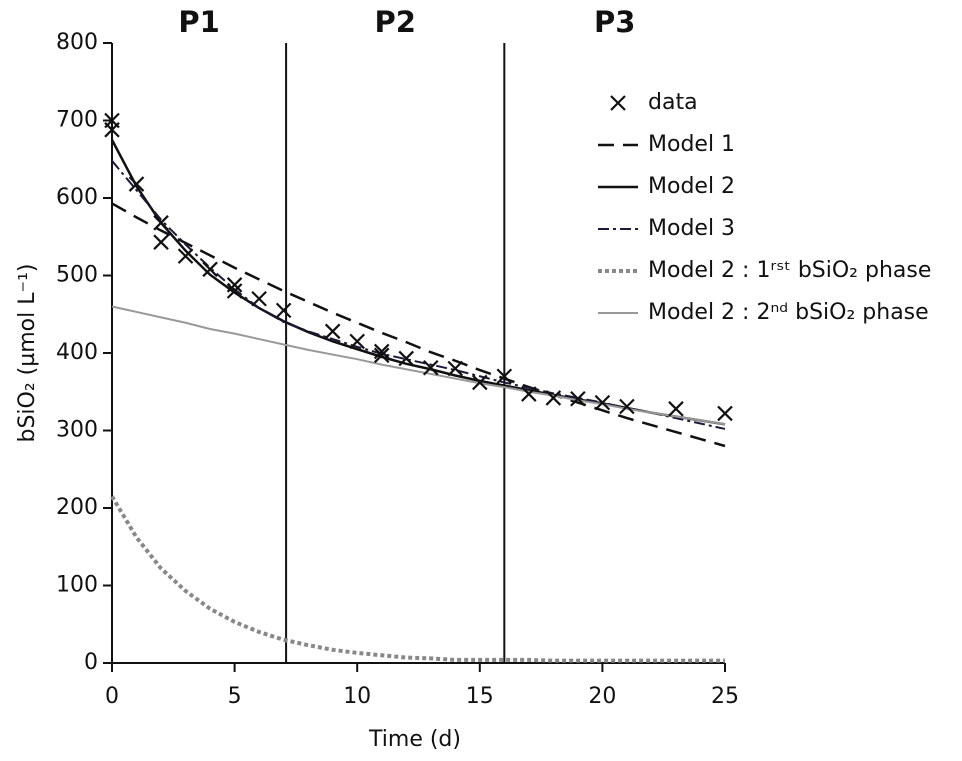  Describe the element at coordinates (77, 507) in the screenshot. I see `y-tick-label: 200` at that location.